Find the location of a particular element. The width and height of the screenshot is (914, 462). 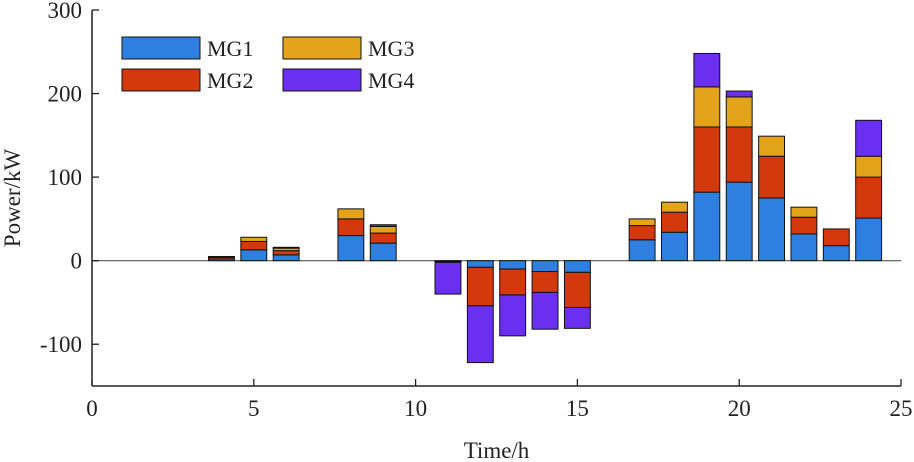

bar-mg2-t23 is located at coordinates (836, 237).